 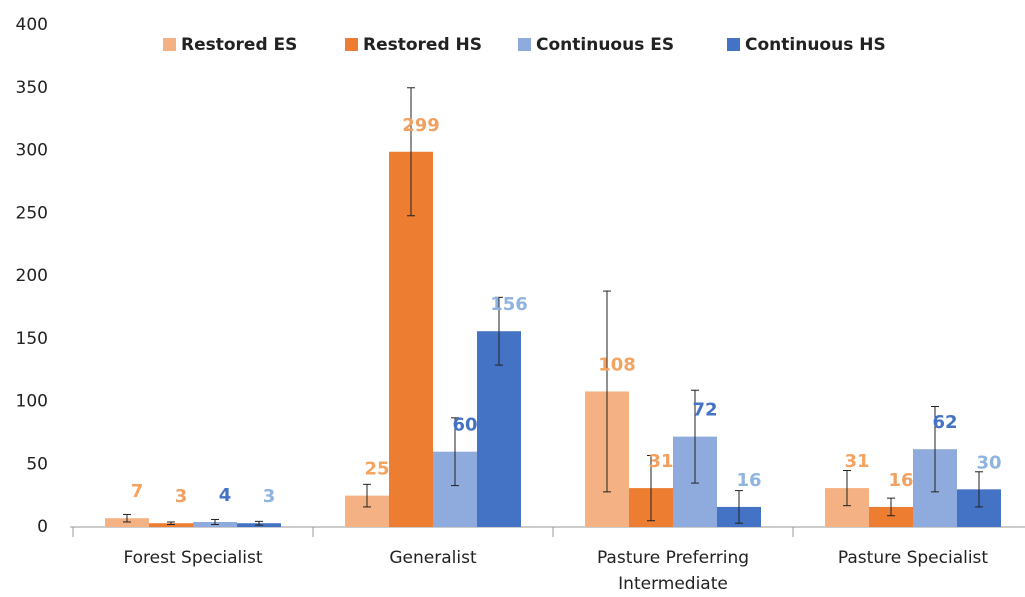 I want to click on legend-label: Restored ES, so click(x=239, y=45).